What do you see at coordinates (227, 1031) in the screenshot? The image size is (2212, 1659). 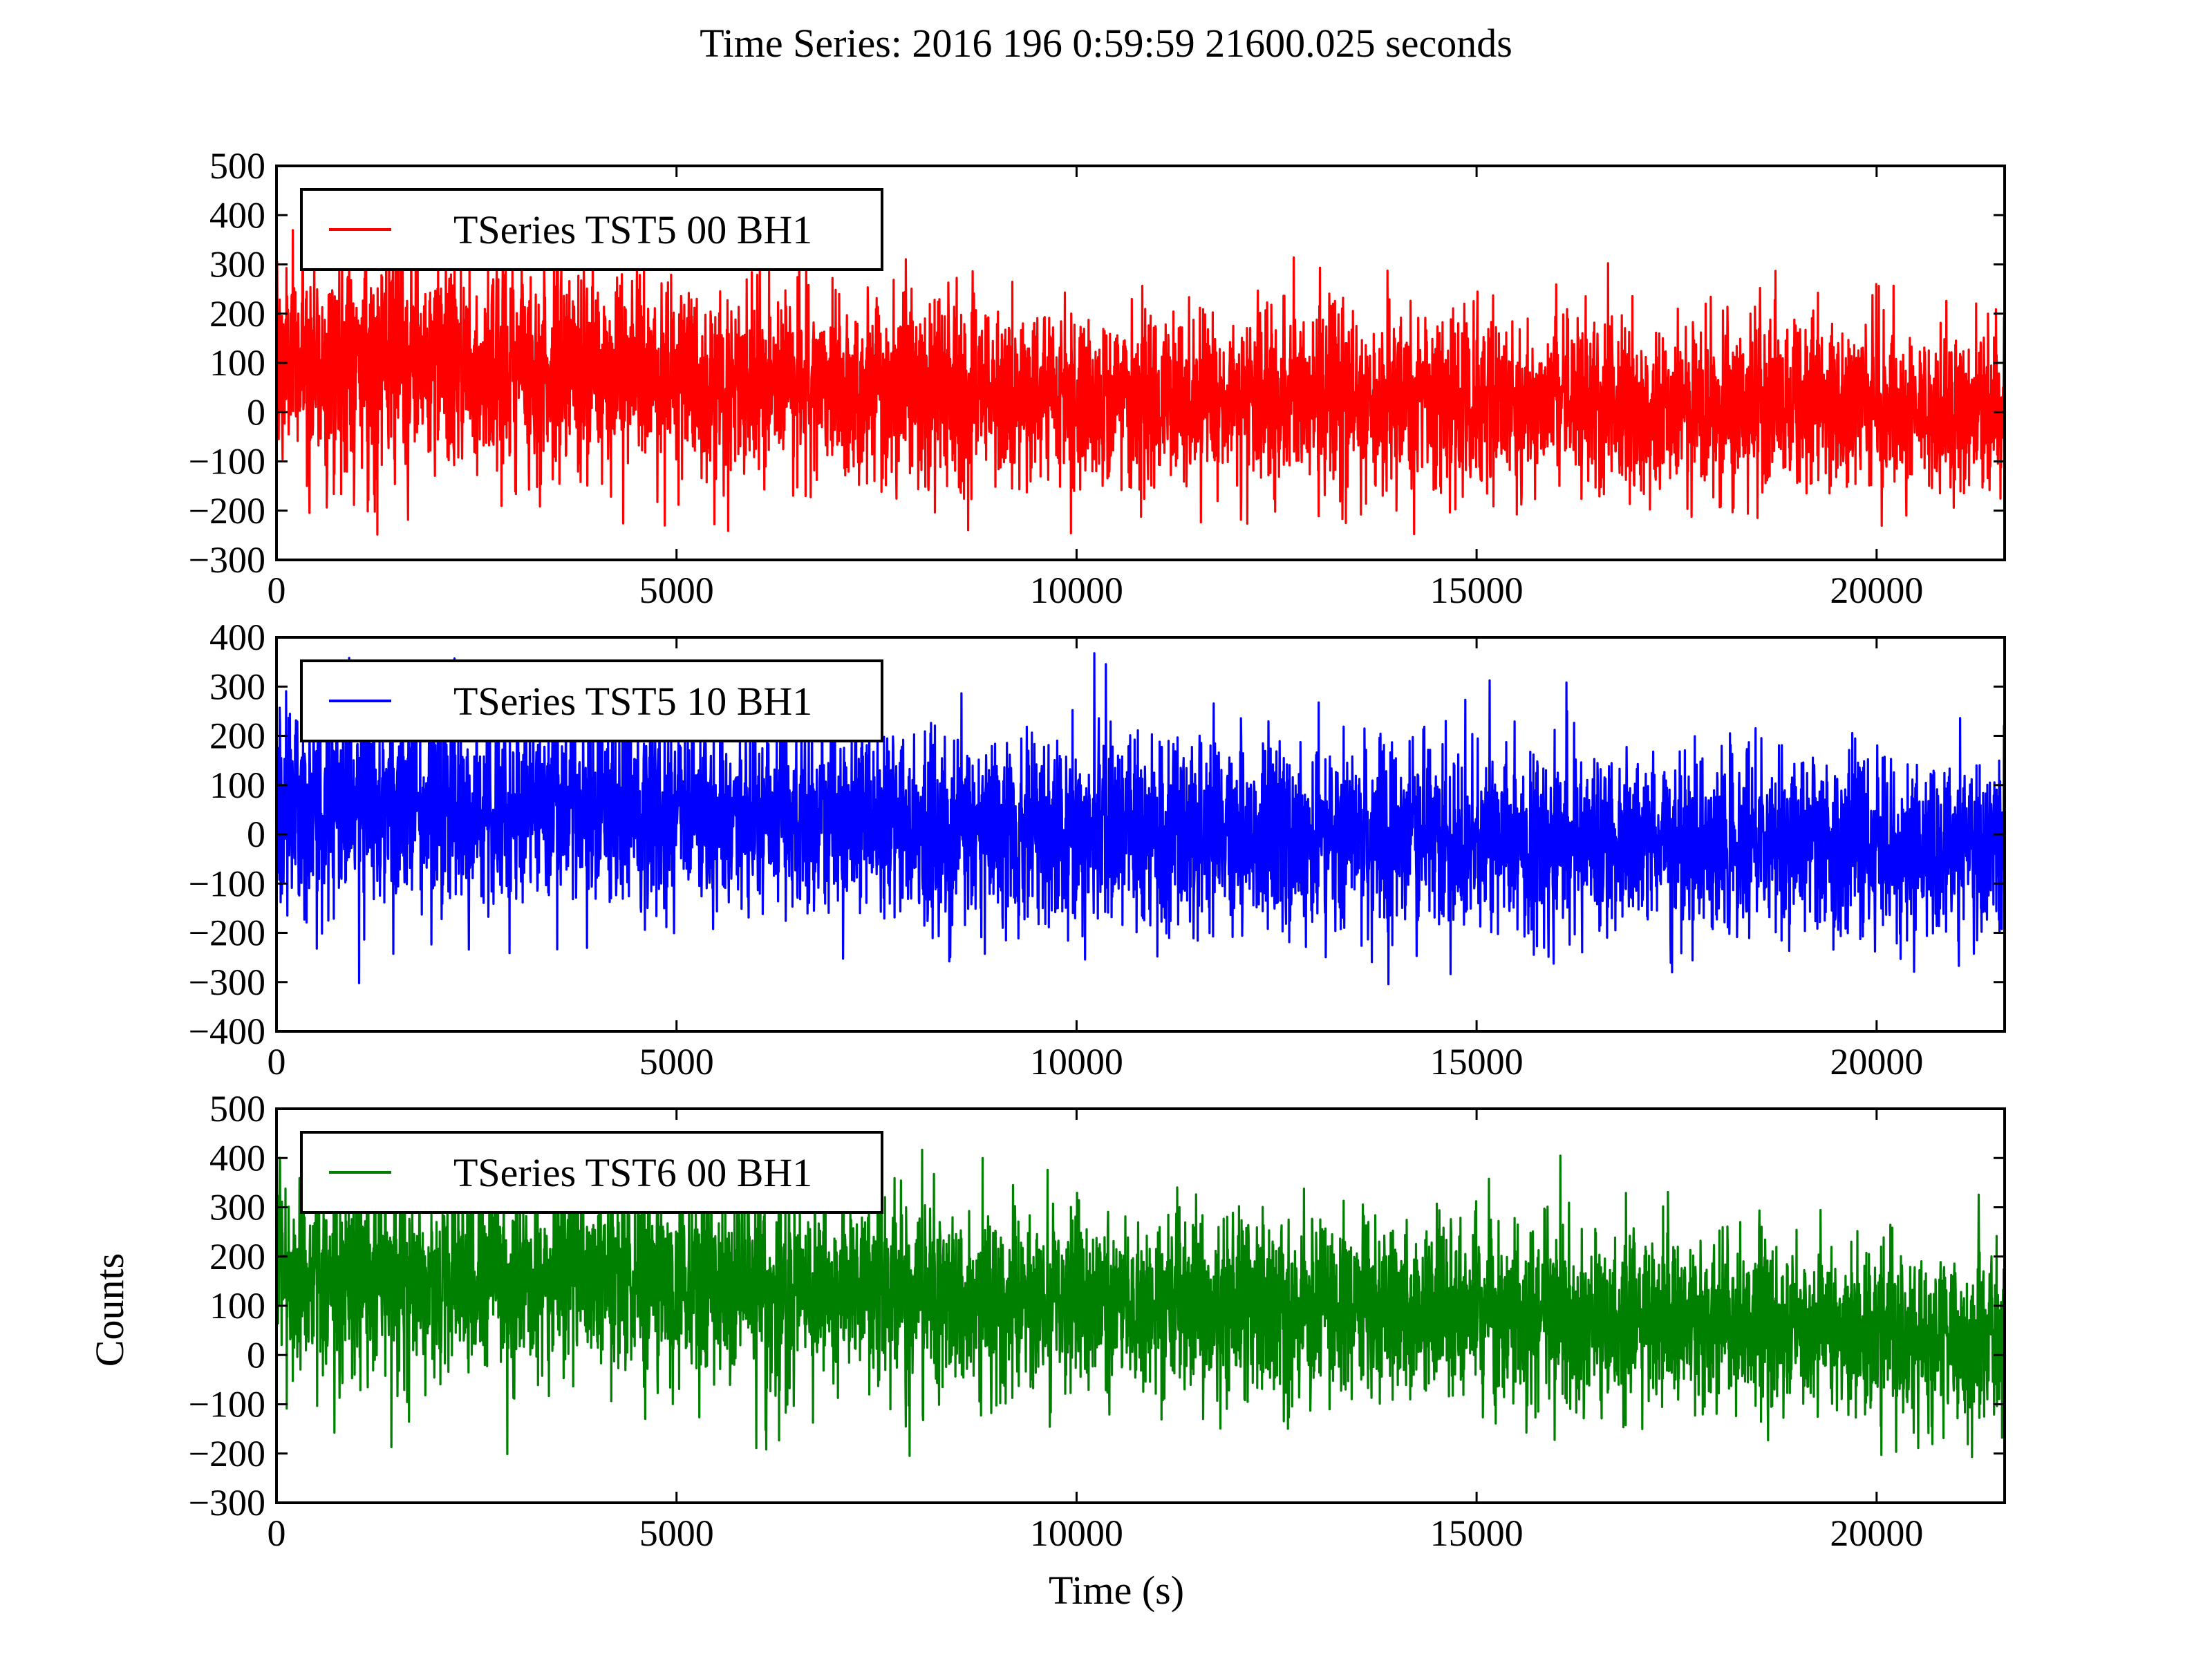 I see `y-tick-label: −400` at bounding box center [227, 1031].